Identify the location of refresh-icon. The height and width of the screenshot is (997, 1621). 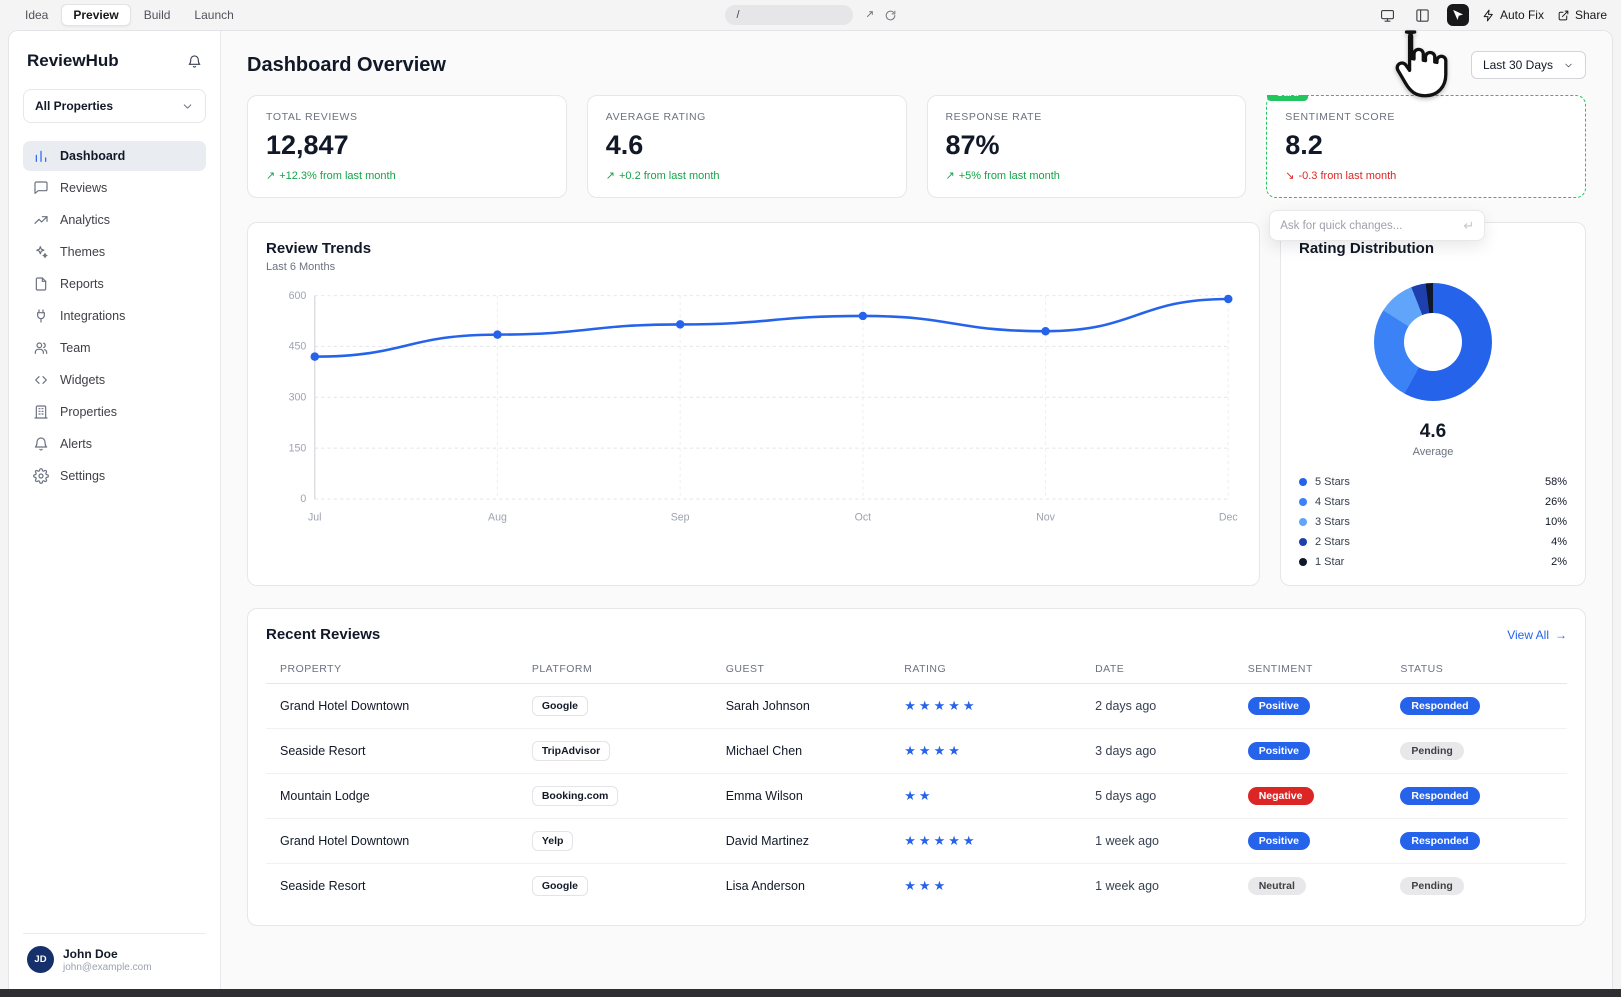
(890, 15).